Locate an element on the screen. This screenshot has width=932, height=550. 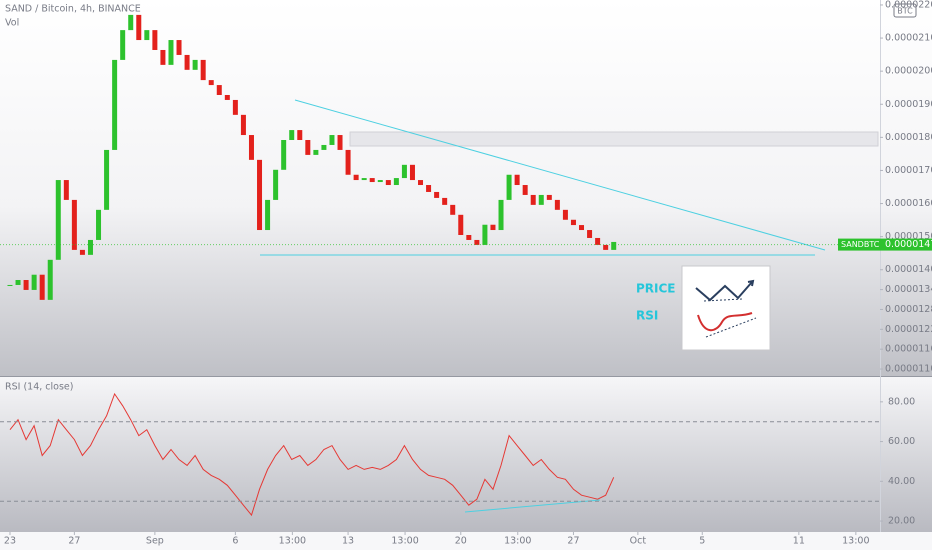
y-tick-label: 0.00002200 is located at coordinates (908, 5).